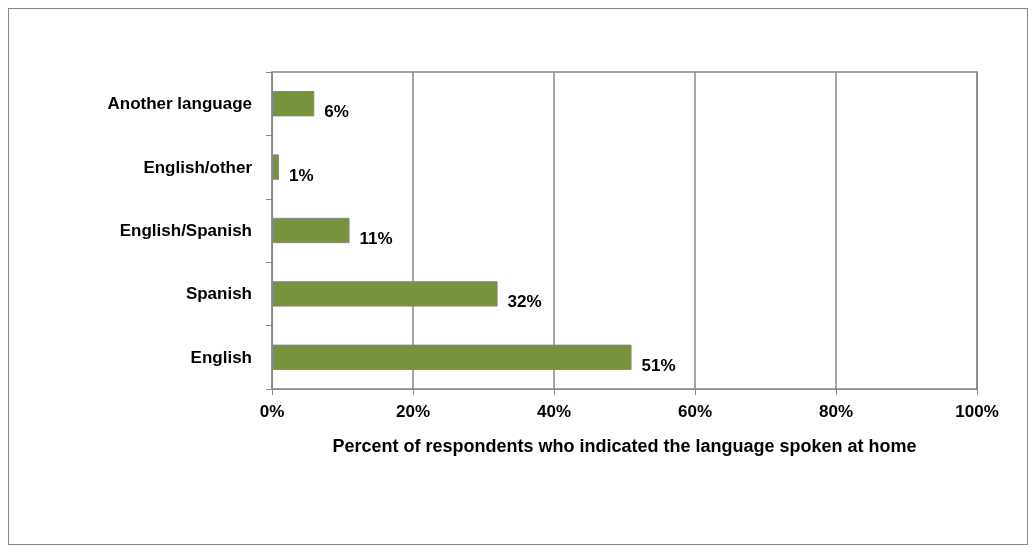 The width and height of the screenshot is (1036, 553). What do you see at coordinates (221, 357) in the screenshot?
I see `y-tick-label: English` at bounding box center [221, 357].